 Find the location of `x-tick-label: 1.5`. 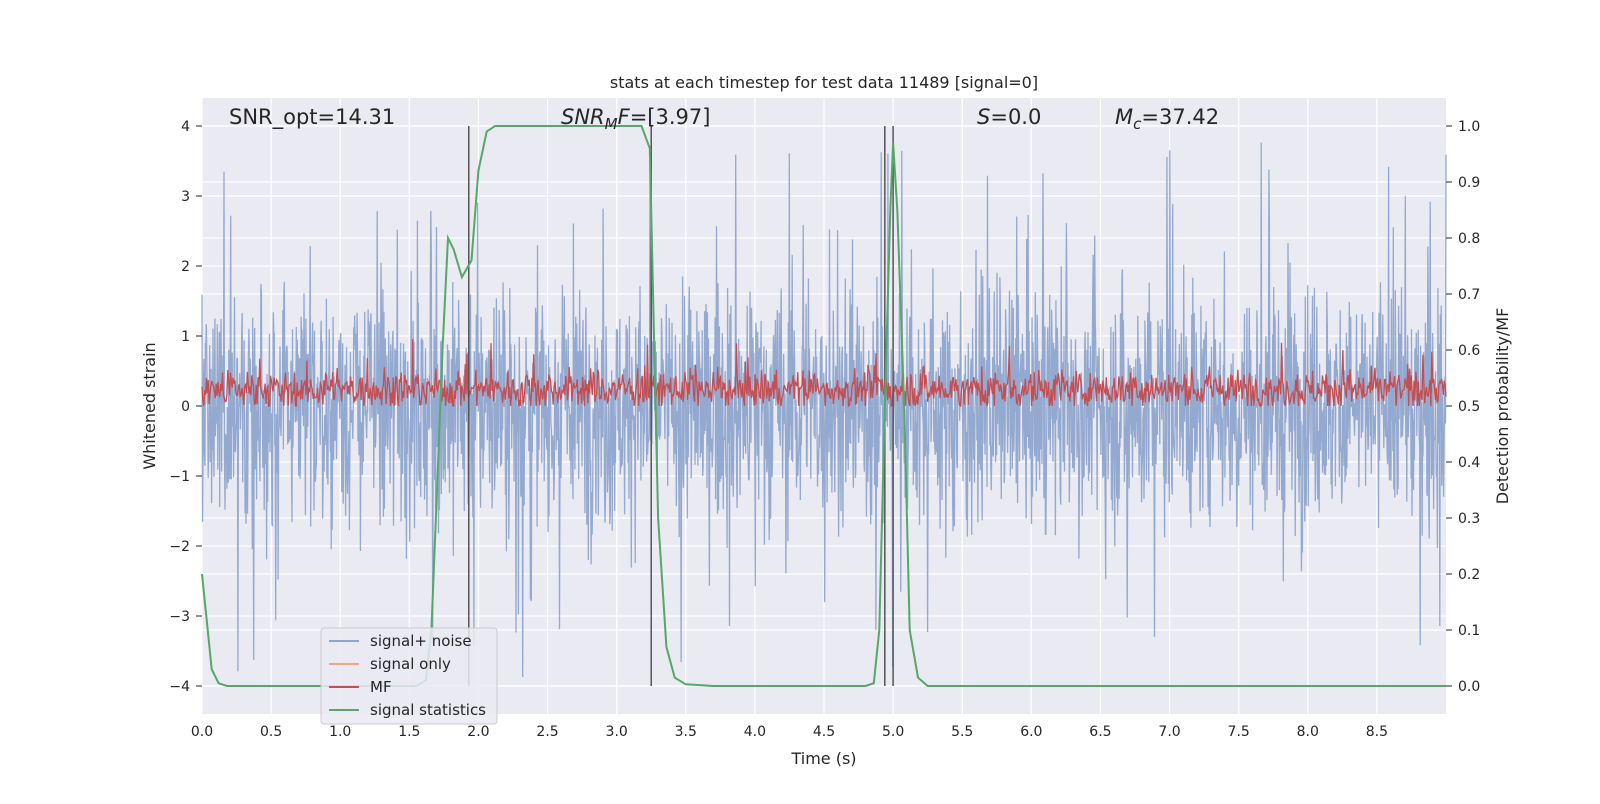

x-tick-label: 1.5 is located at coordinates (409, 732).